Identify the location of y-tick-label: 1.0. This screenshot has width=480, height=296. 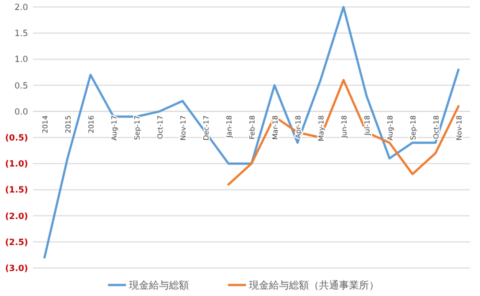
(21, 60).